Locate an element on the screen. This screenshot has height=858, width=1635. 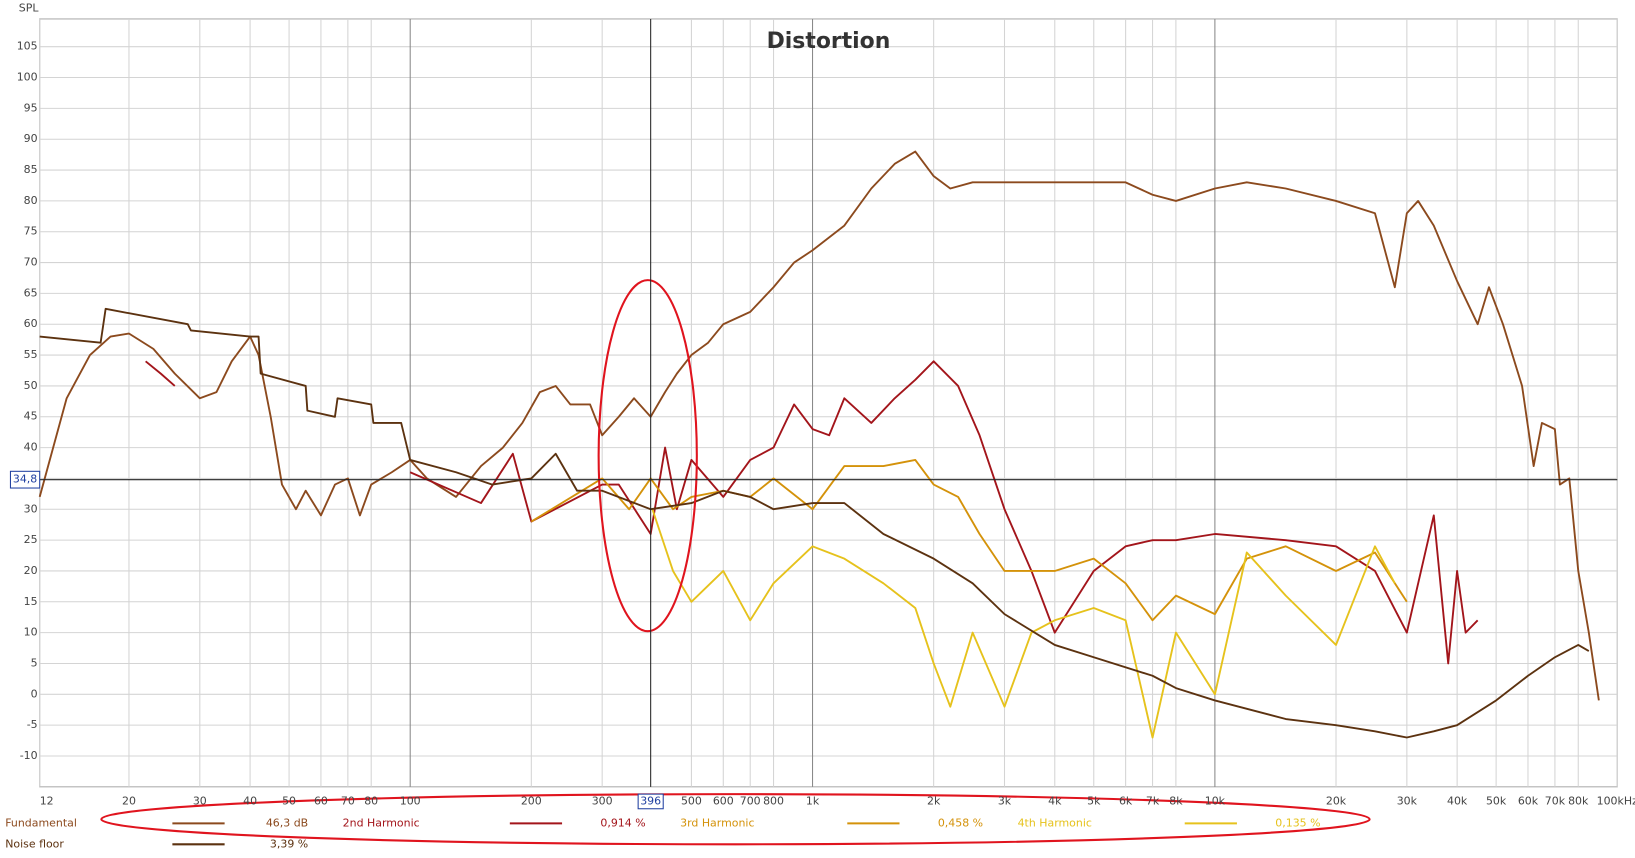
cursor-x-box is located at coordinates (650, 801).